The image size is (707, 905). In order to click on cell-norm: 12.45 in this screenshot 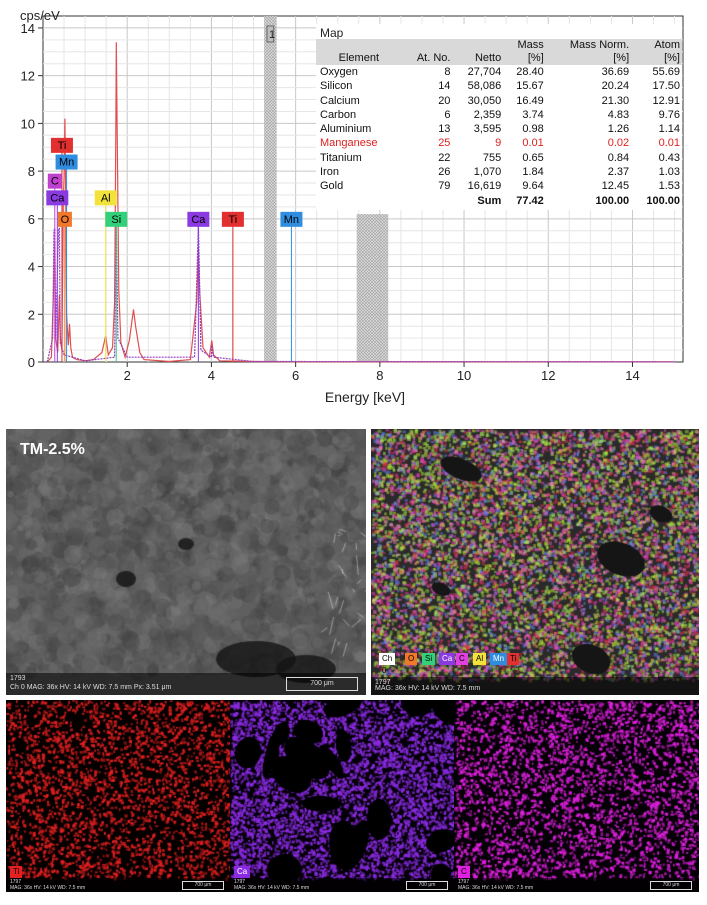, I will do `click(615, 186)`.